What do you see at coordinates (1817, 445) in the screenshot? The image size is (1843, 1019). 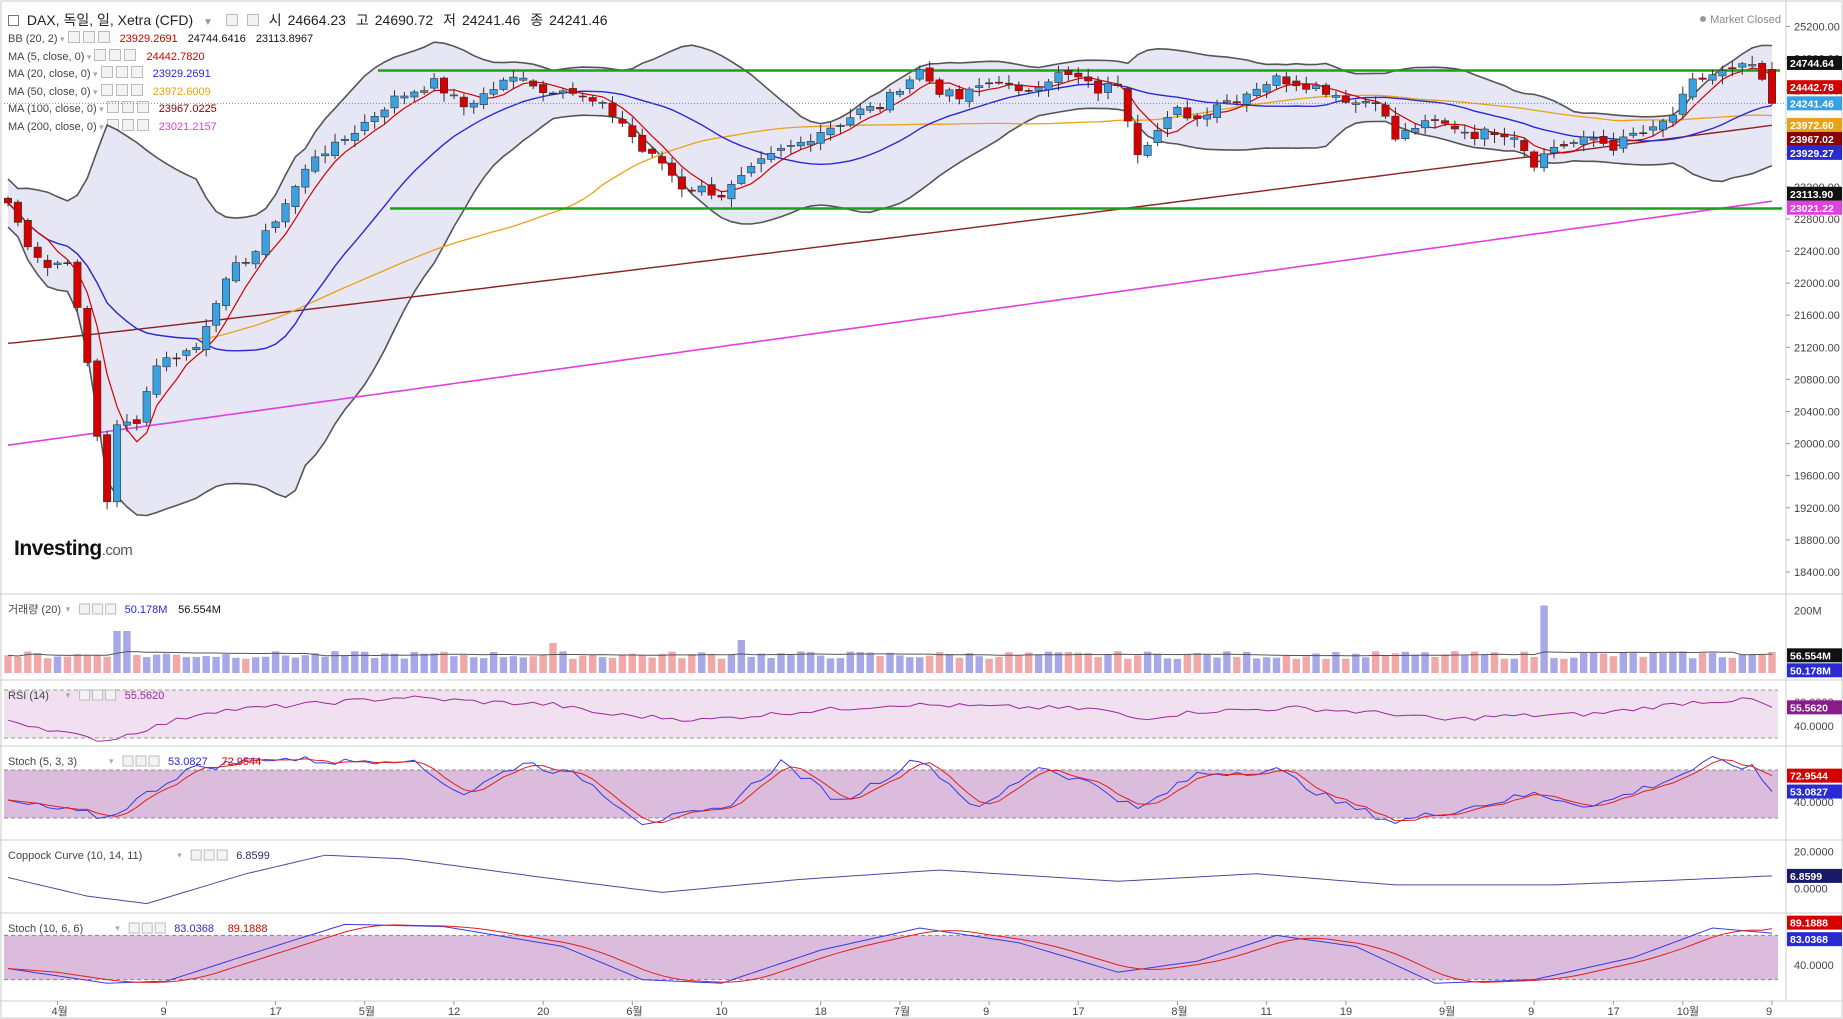 I see `price-tick-label: 20000.00` at bounding box center [1817, 445].